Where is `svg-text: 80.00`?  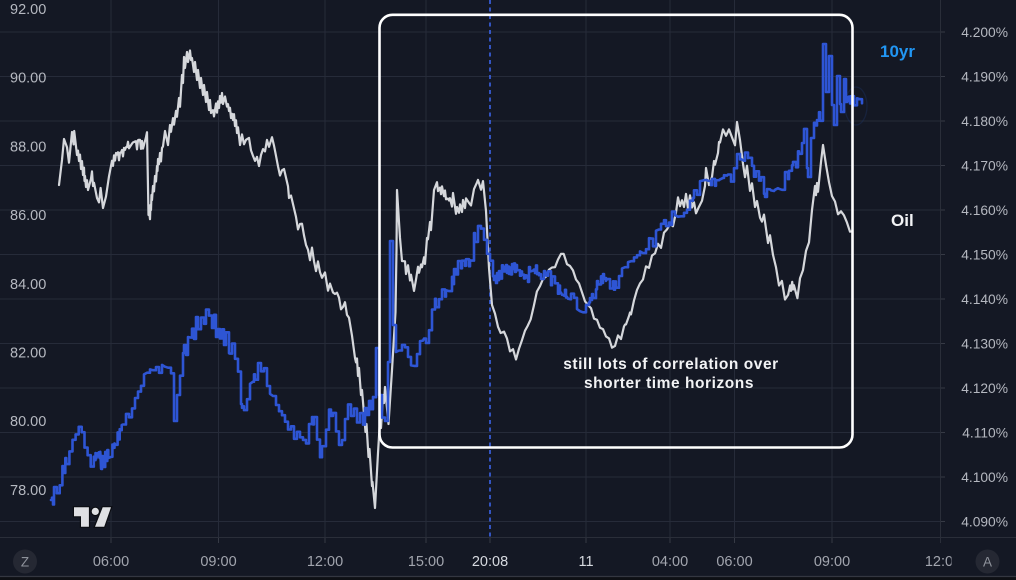 svg-text: 80.00 is located at coordinates (28, 422).